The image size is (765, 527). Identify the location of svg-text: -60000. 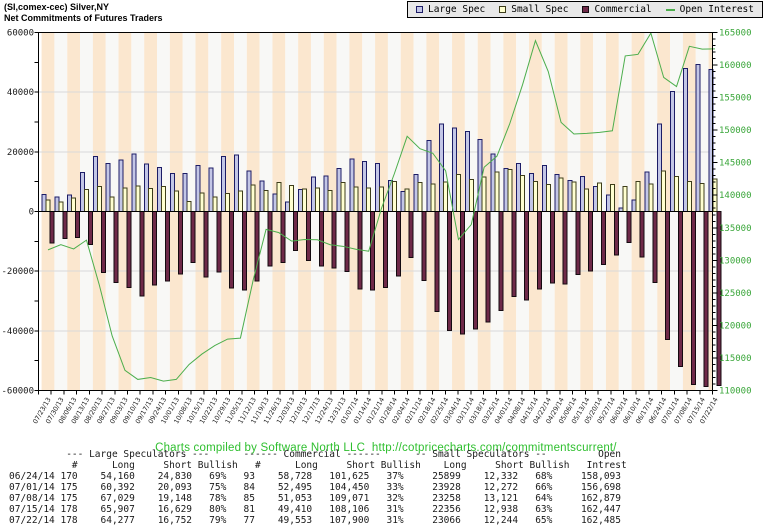
(17, 392).